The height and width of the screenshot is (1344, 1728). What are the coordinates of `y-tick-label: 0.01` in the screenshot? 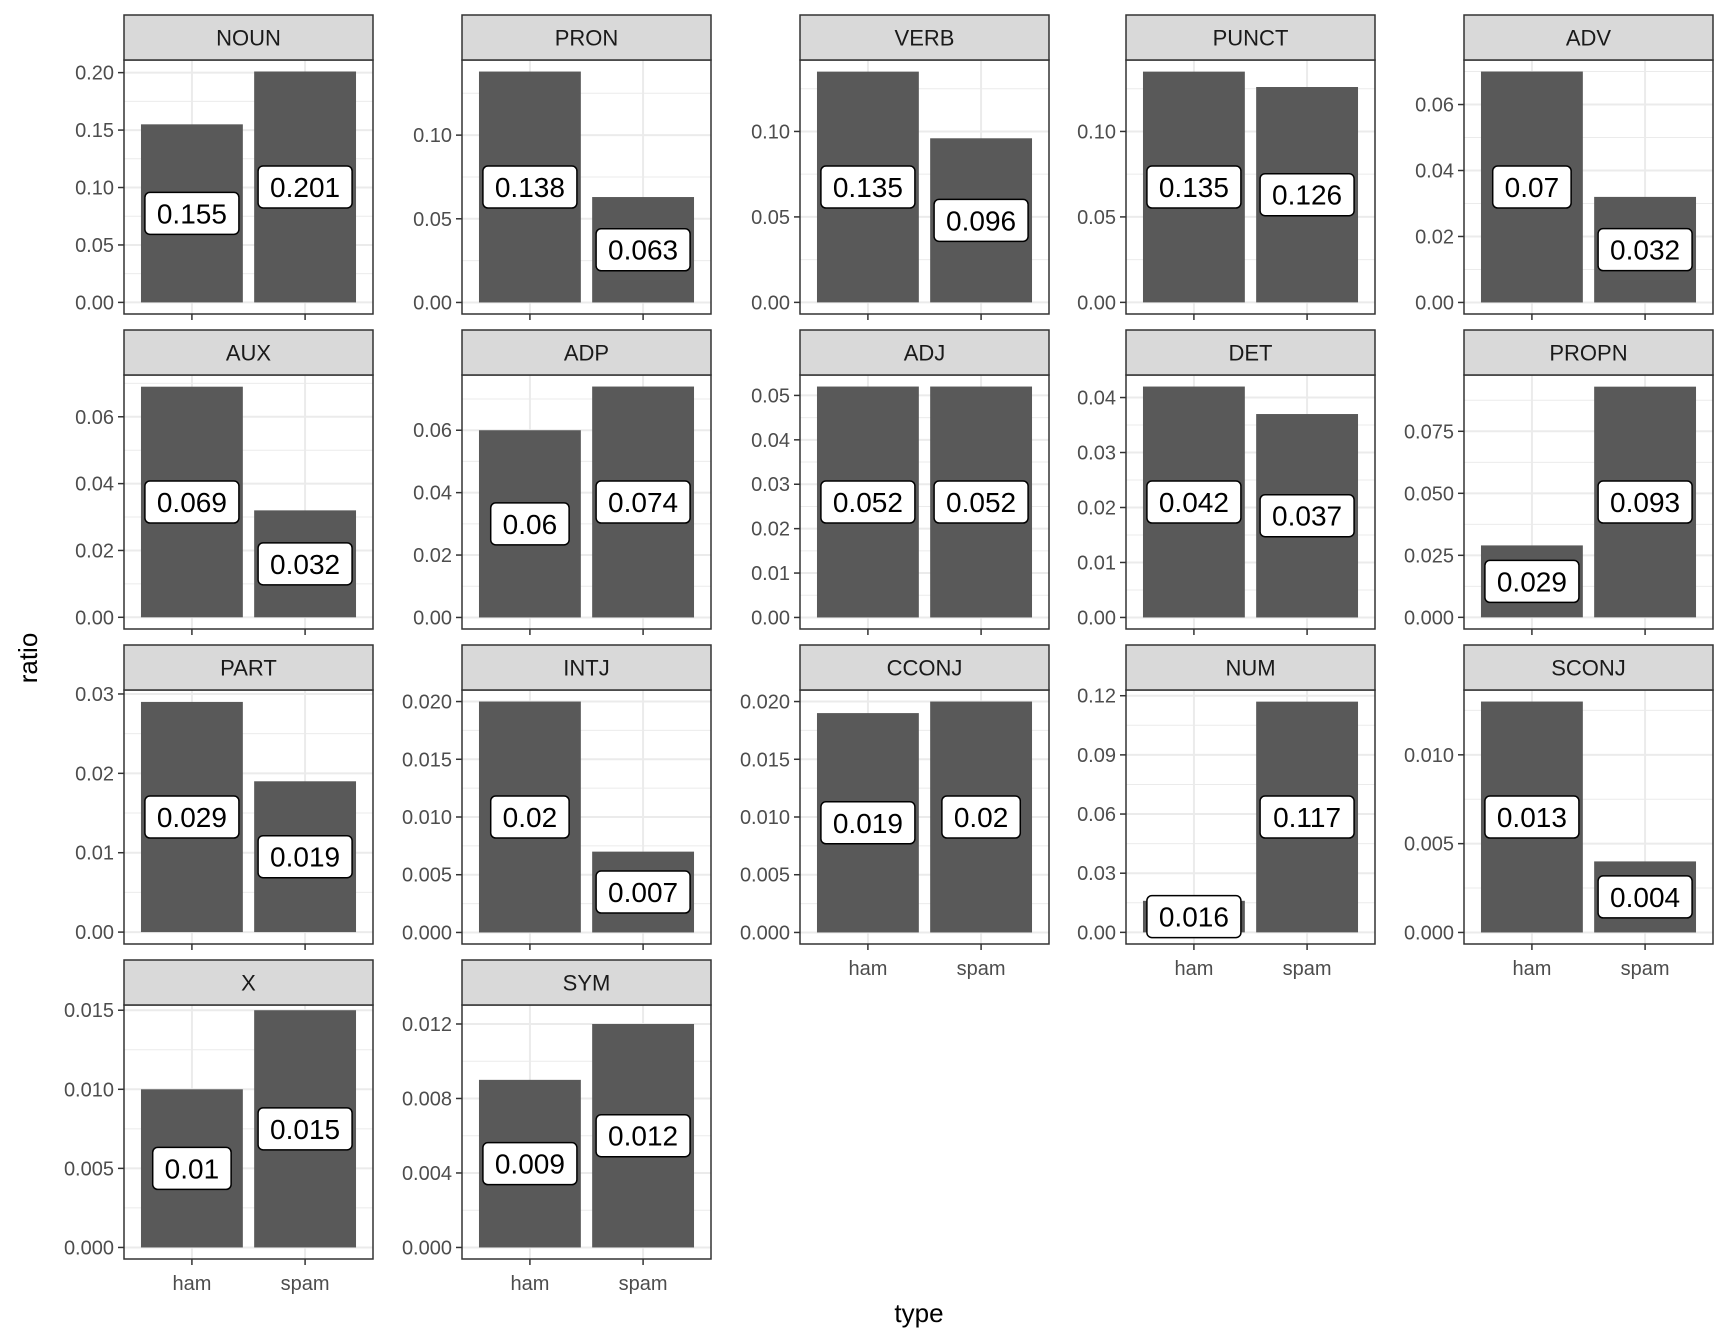 It's located at (770, 574).